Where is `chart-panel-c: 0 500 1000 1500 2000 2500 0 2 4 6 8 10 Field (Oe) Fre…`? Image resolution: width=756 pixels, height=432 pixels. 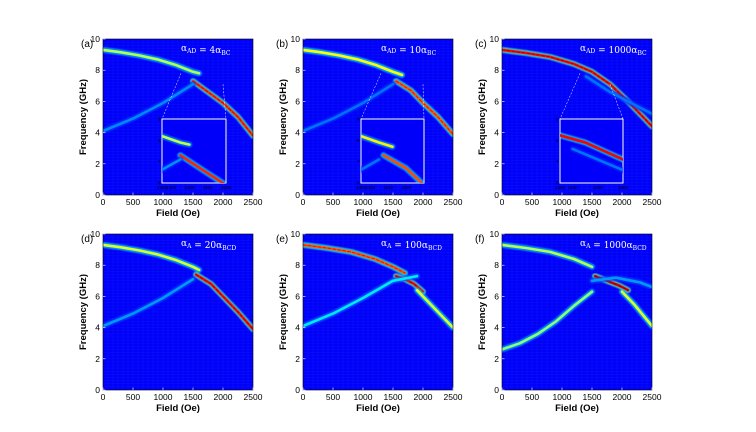
chart-panel-c: 0 500 1000 1500 2000 2500 0 2 4 6 8 10 Field (Oe) Fre… is located at coordinates (568, 126).